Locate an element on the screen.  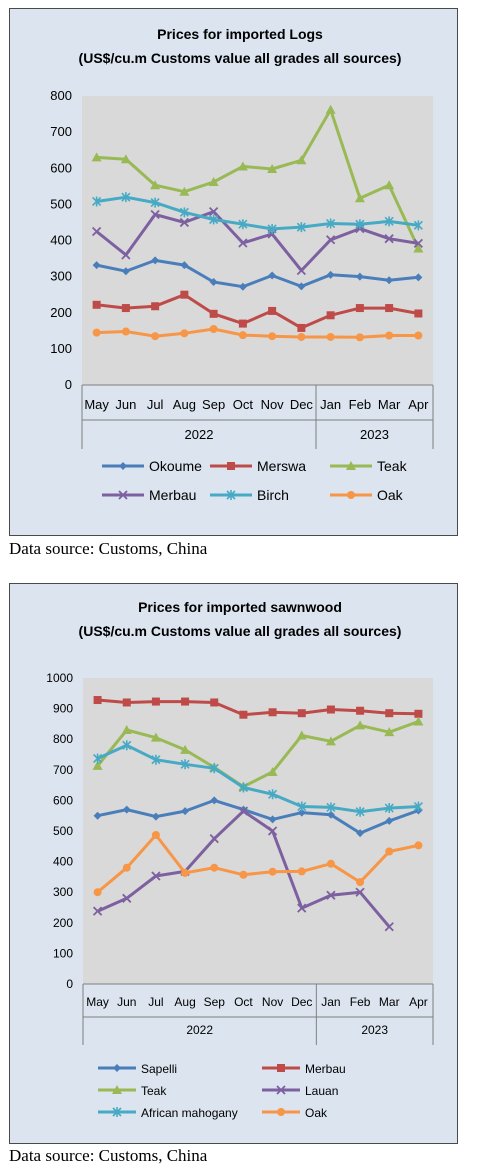
x-tick-label: Aug is located at coordinates (184, 1002).